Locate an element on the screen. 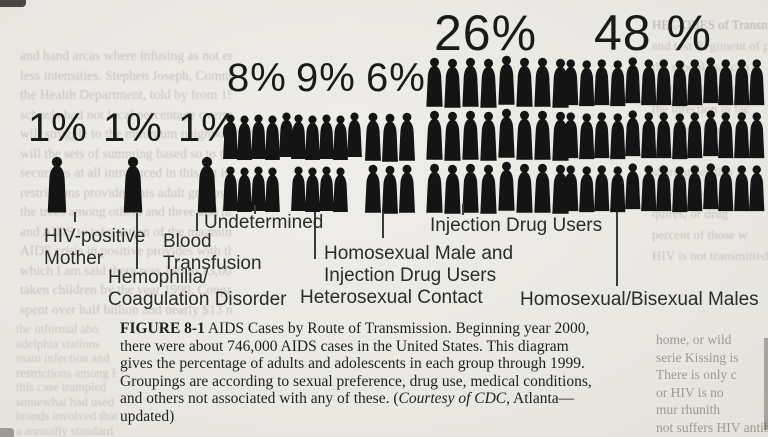 This screenshot has width=768, height=437. percent-label-homosexual-idu: 9% is located at coordinates (326, 78).